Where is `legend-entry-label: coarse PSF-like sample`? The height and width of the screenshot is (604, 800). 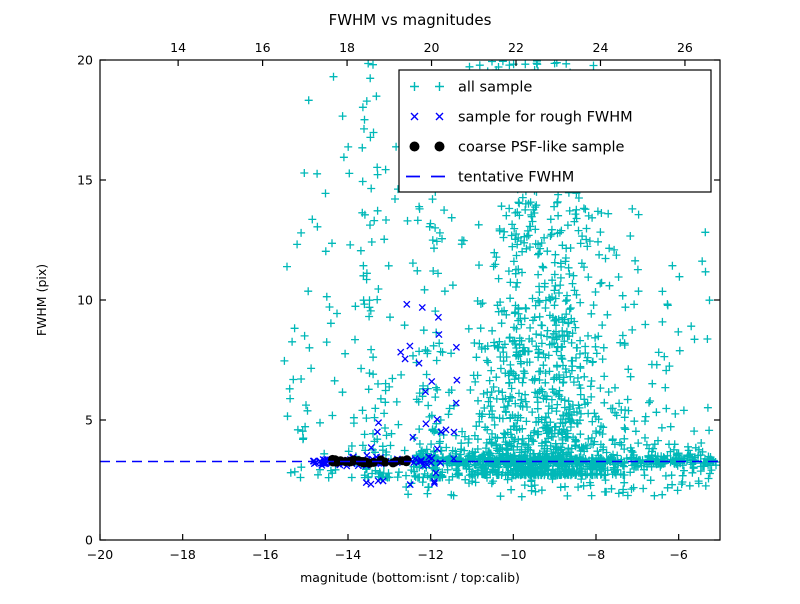
legend-entry-label: coarse PSF-like sample is located at coordinates (541, 148).